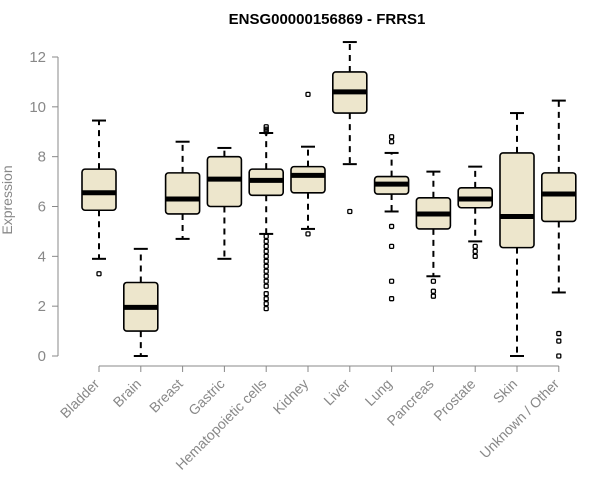 The width and height of the screenshot is (600, 500). What do you see at coordinates (42, 306) in the screenshot?
I see `y-tick-label: 2` at bounding box center [42, 306].